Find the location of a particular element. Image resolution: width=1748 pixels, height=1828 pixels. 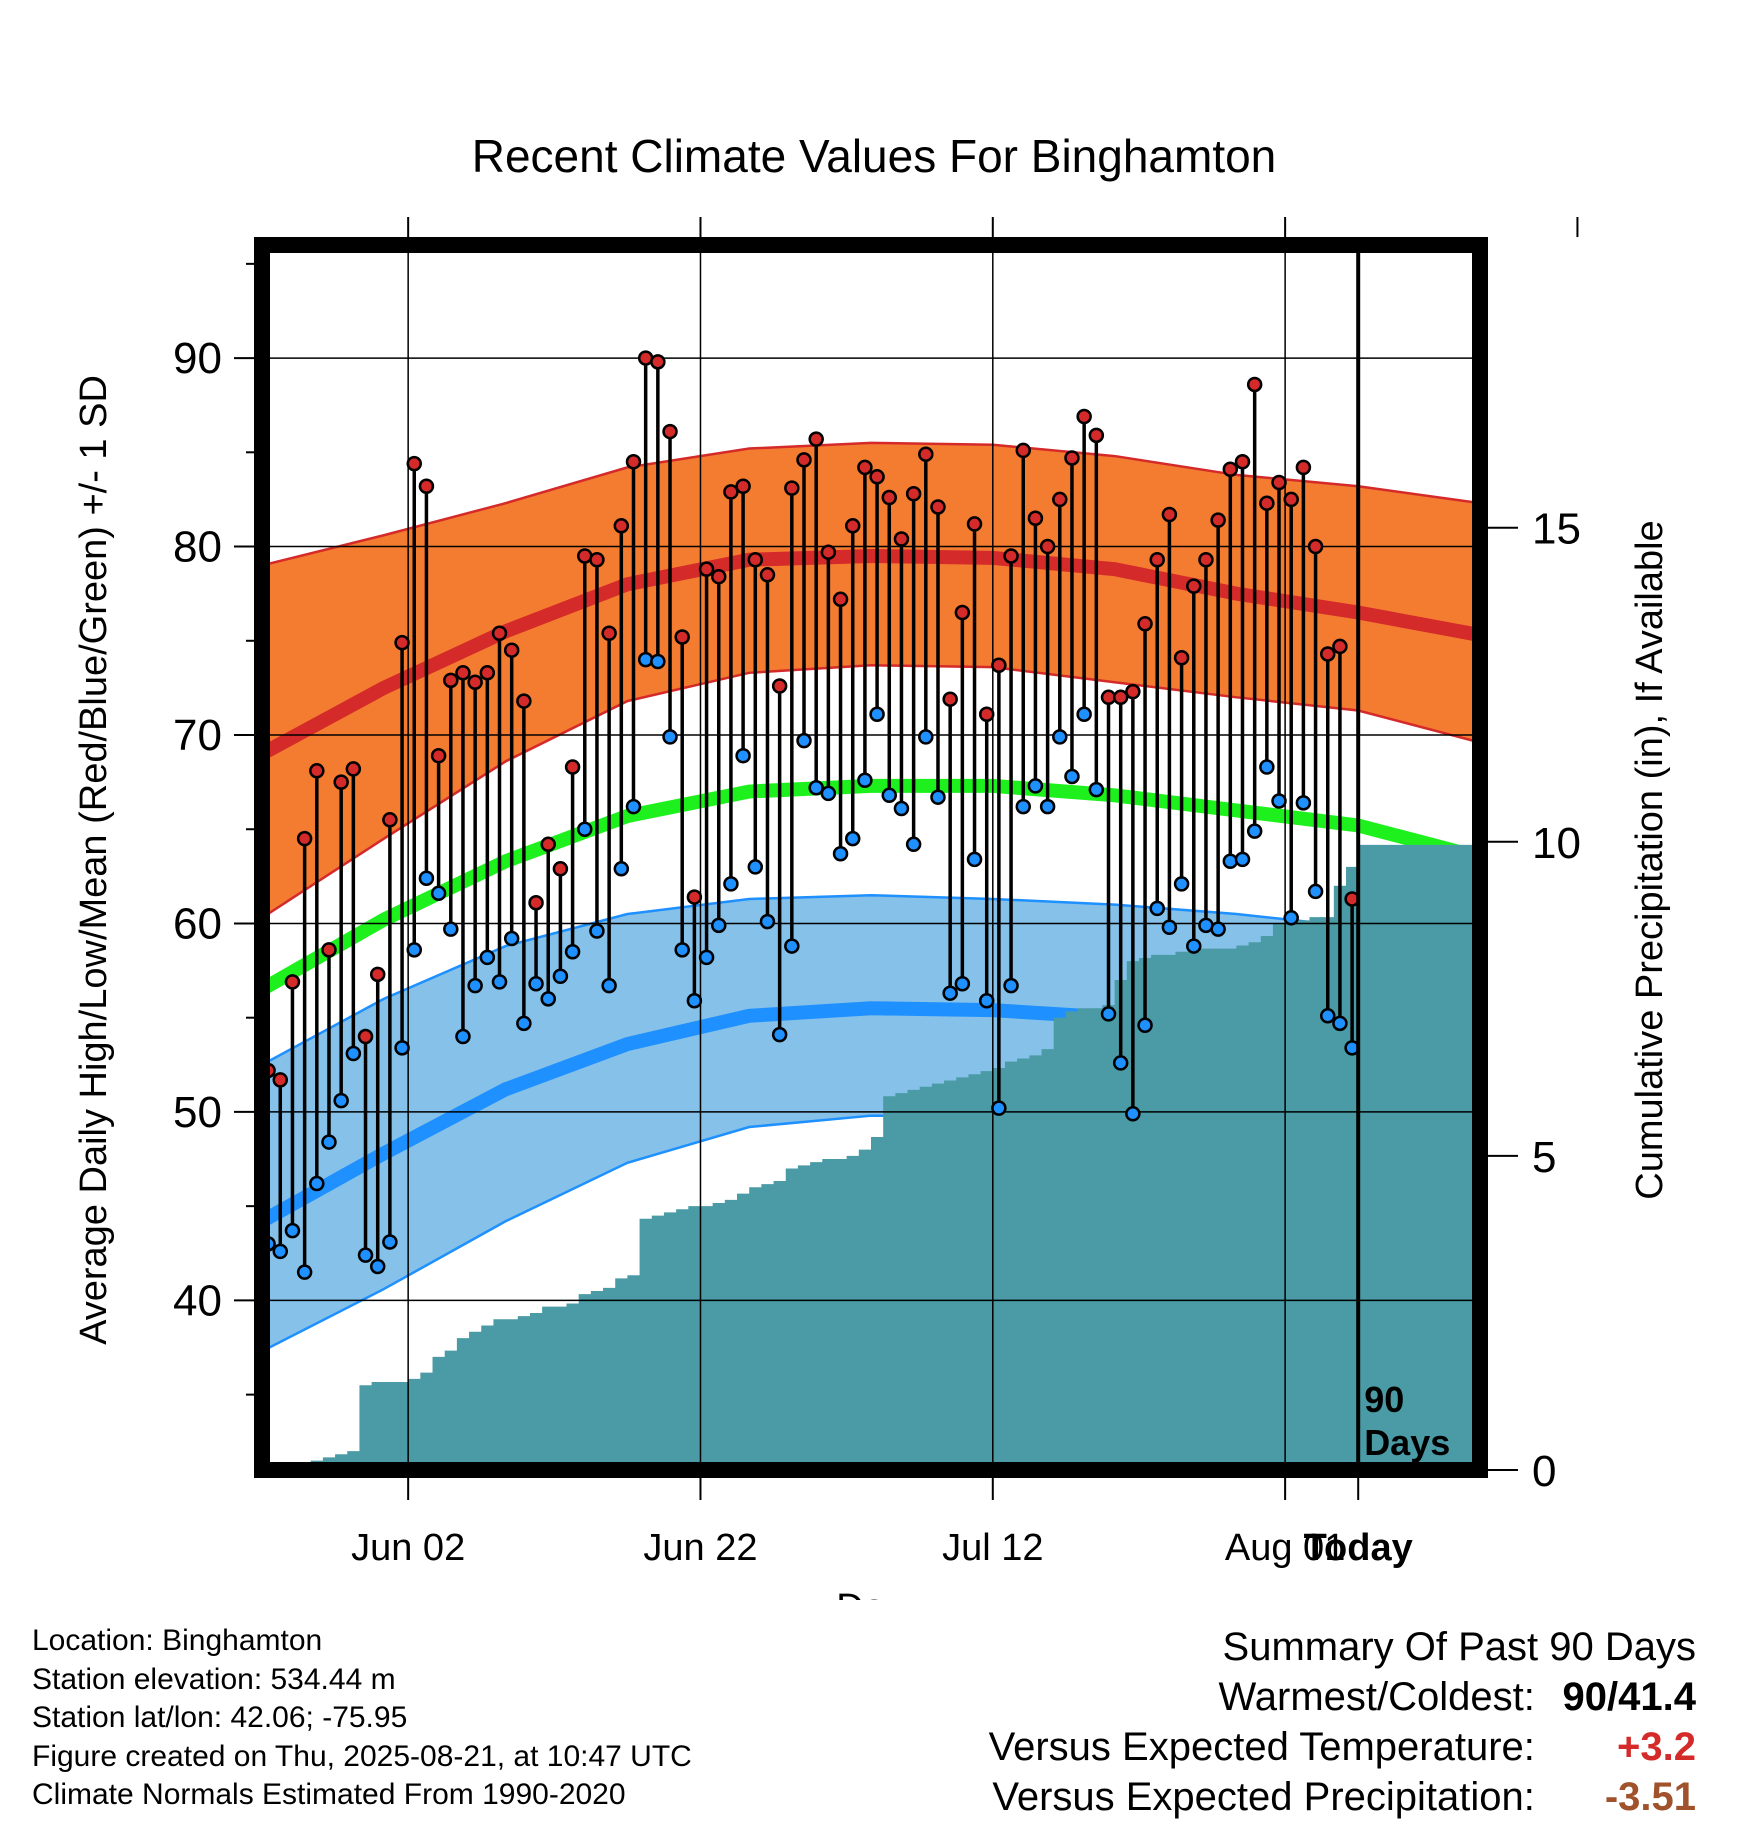

window-label-number: 90 is located at coordinates (1384, 1399).